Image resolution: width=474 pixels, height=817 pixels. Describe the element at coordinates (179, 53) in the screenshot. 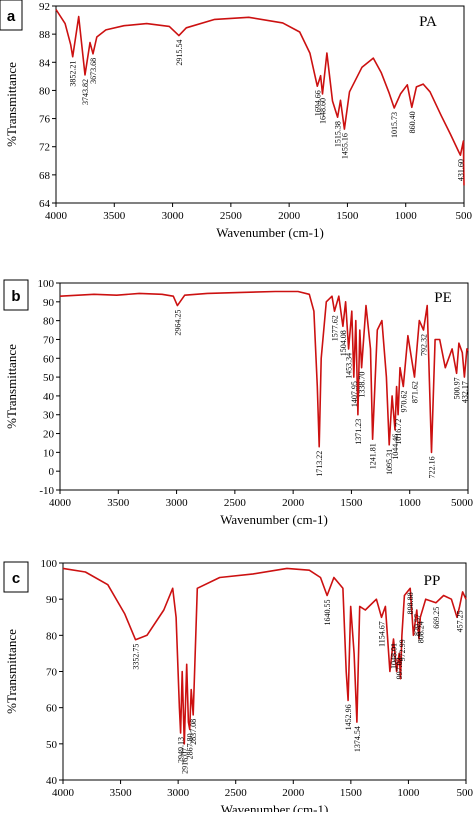

I see `peak-label: 2915.54` at that location.